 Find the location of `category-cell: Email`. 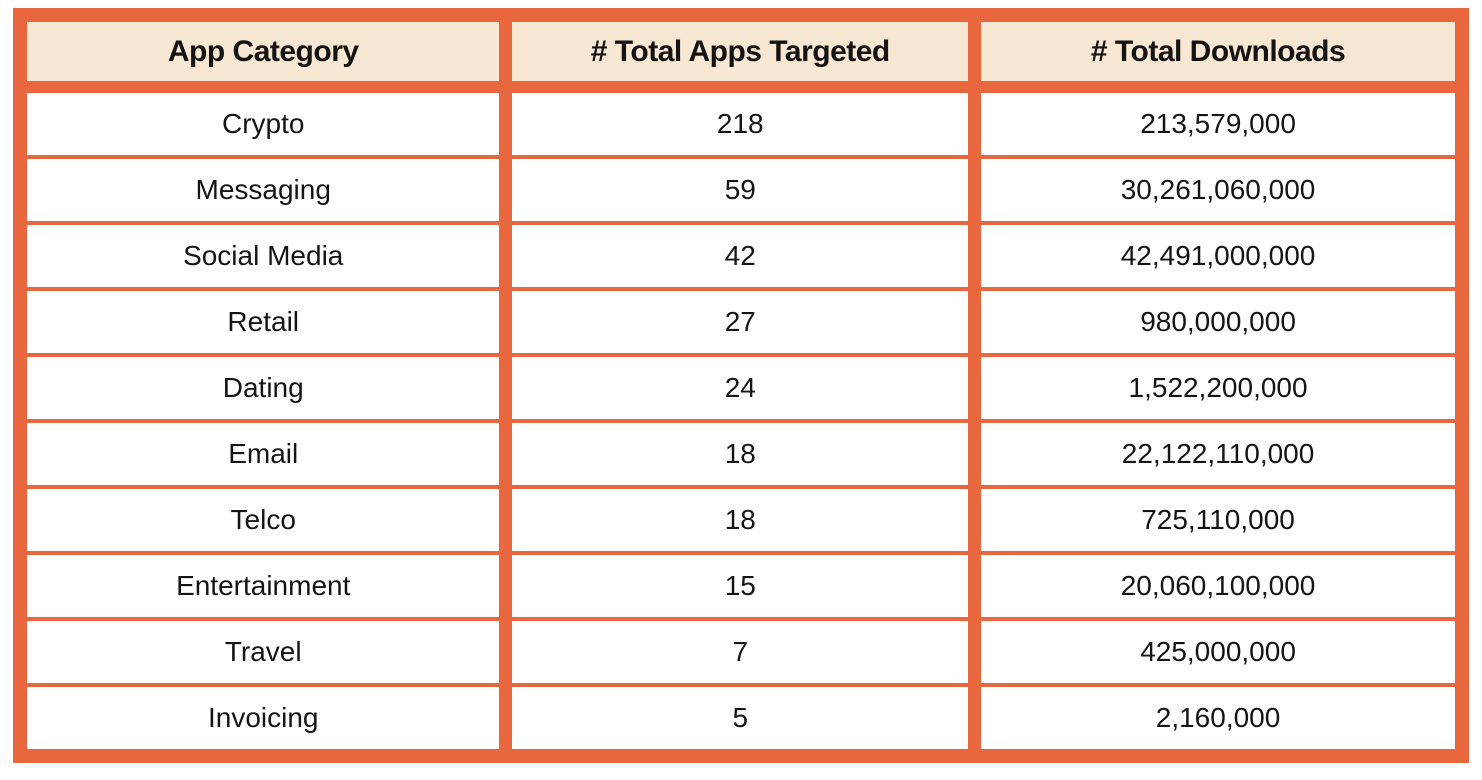

category-cell: Email is located at coordinates (263, 453).